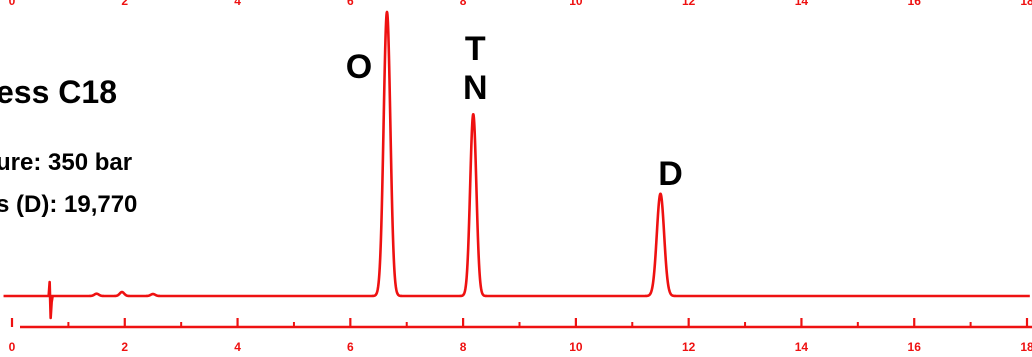 Image resolution: width=1032 pixels, height=357 pixels. What do you see at coordinates (689, 347) in the screenshot?
I see `x-tick-label: 12` at bounding box center [689, 347].